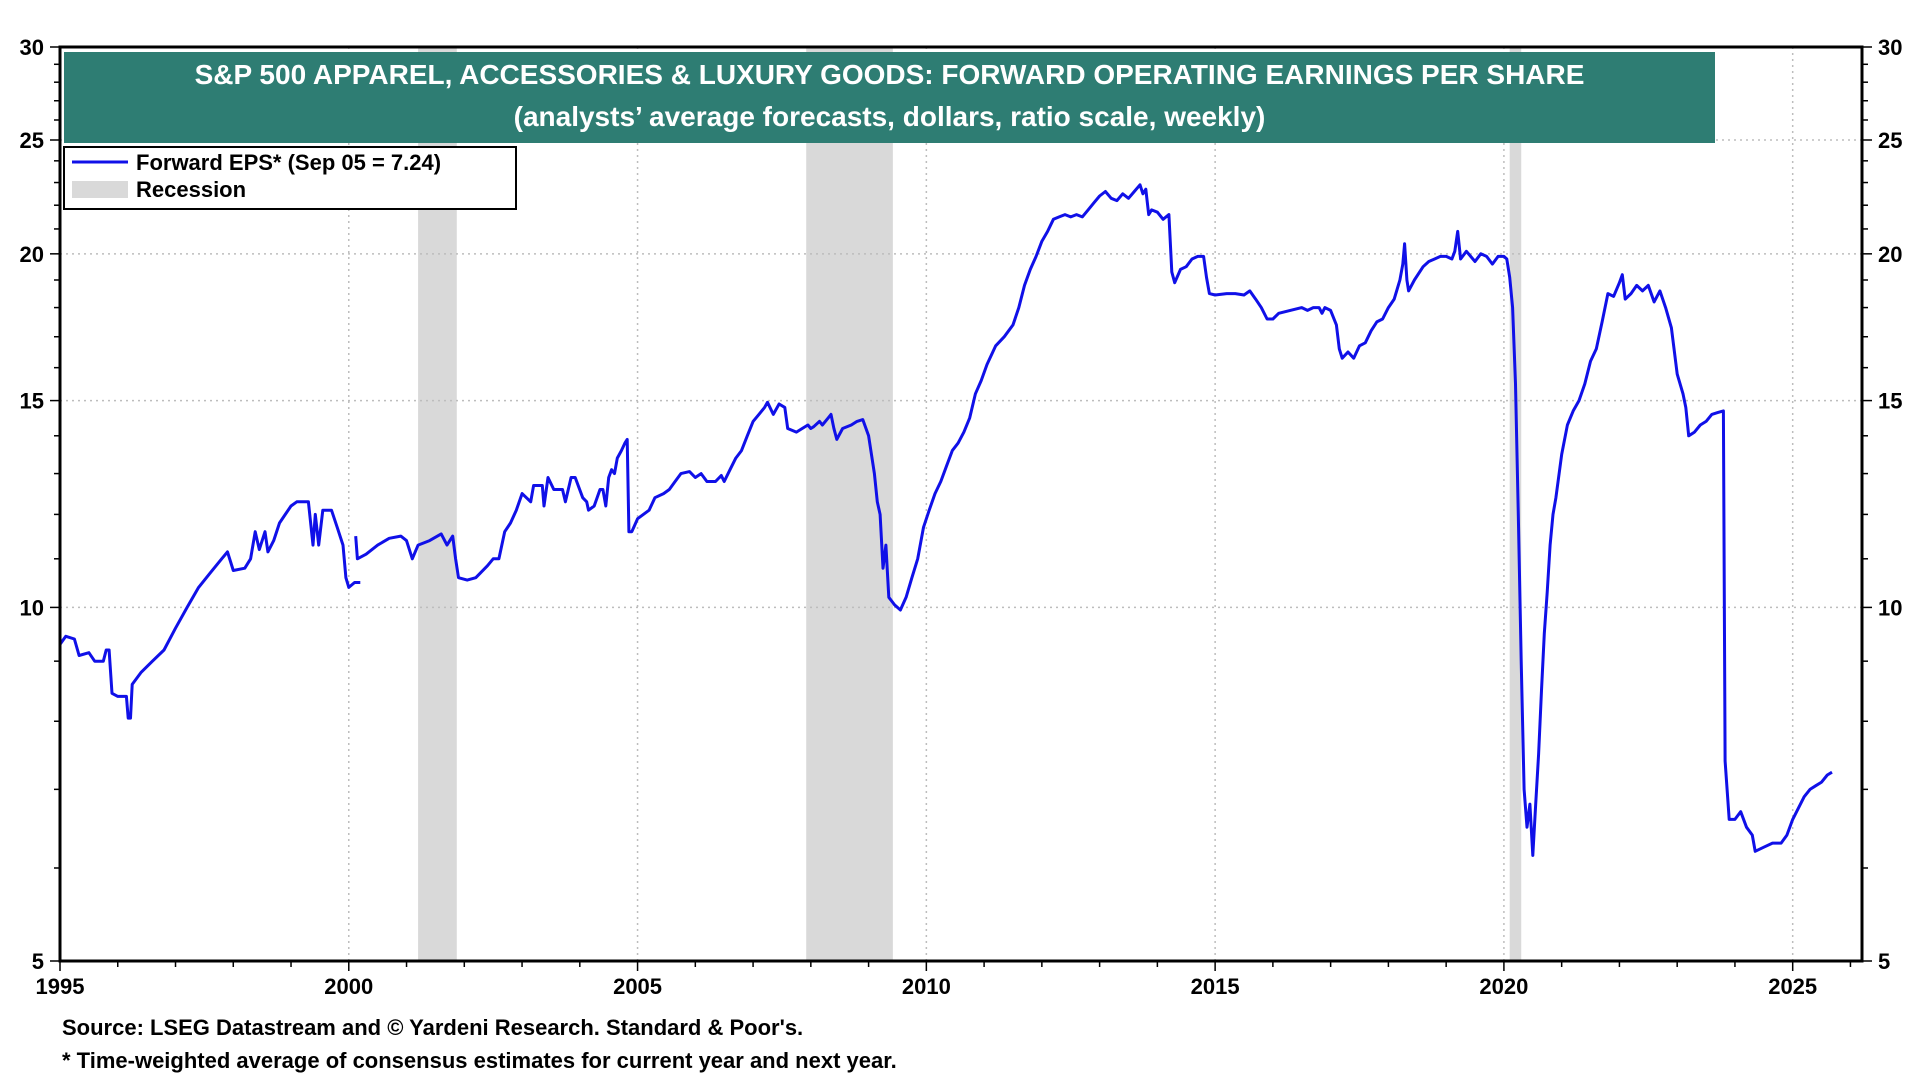  I want to click on x-tick-label: 2005, so click(637, 986).